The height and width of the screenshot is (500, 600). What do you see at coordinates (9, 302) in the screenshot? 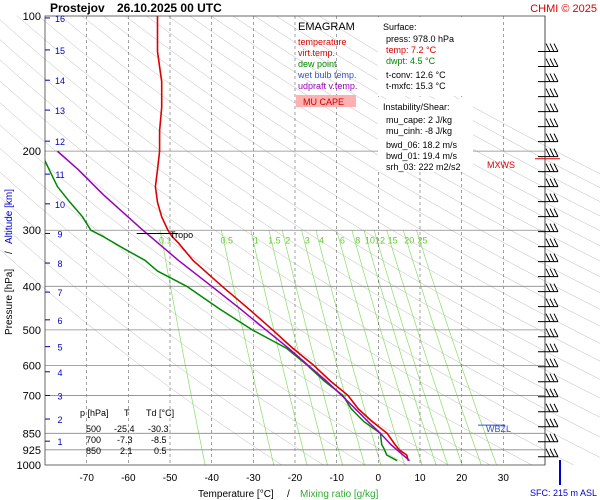
I see `y-axis-title: Pressure [hPa]` at bounding box center [9, 302].